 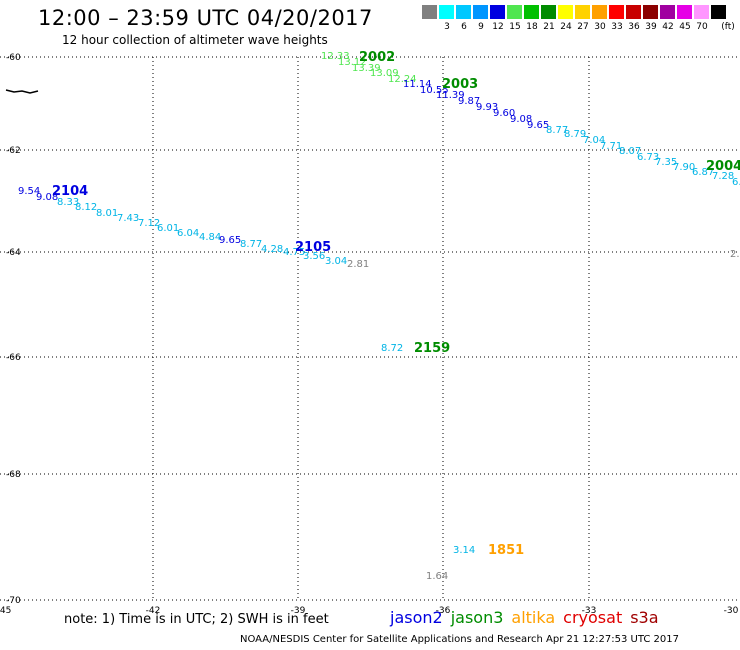 I want to click on wave-height-value: 3.14, so click(x=464, y=550).